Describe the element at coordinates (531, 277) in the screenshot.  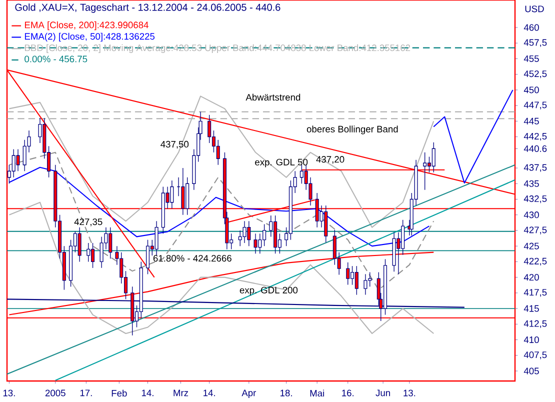
I see `y-tick-label: 420` at that location.